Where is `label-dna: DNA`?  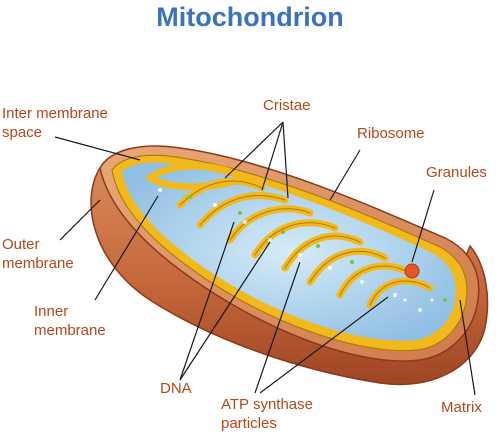 label-dna: DNA is located at coordinates (176, 388).